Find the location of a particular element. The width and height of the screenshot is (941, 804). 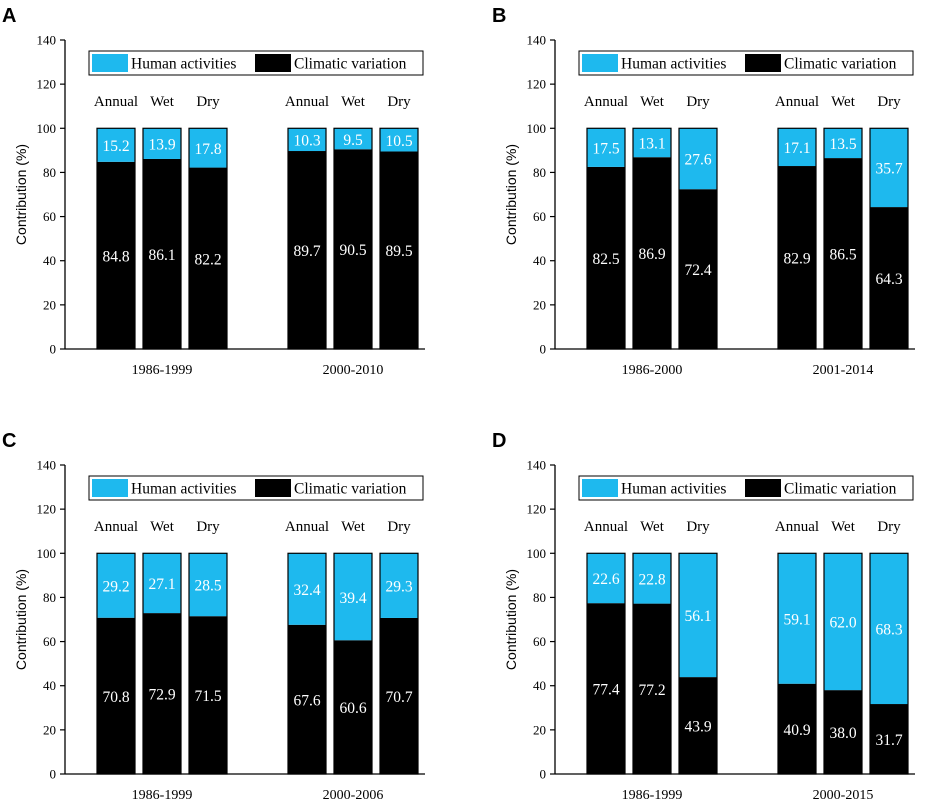

data-label-climatic: 38.0 is located at coordinates (842, 733).